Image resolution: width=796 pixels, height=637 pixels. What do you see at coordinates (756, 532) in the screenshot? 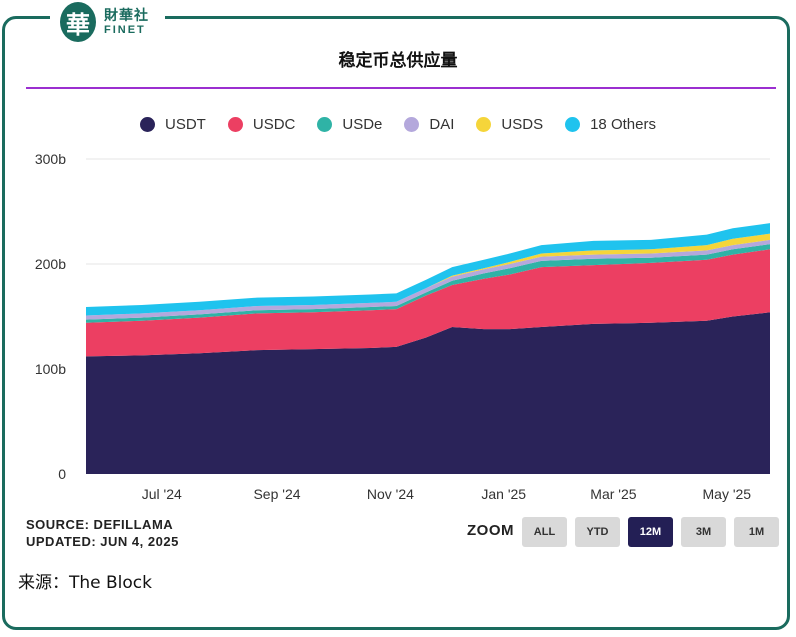
I see `zoom-1m-button: 1M` at bounding box center [756, 532].